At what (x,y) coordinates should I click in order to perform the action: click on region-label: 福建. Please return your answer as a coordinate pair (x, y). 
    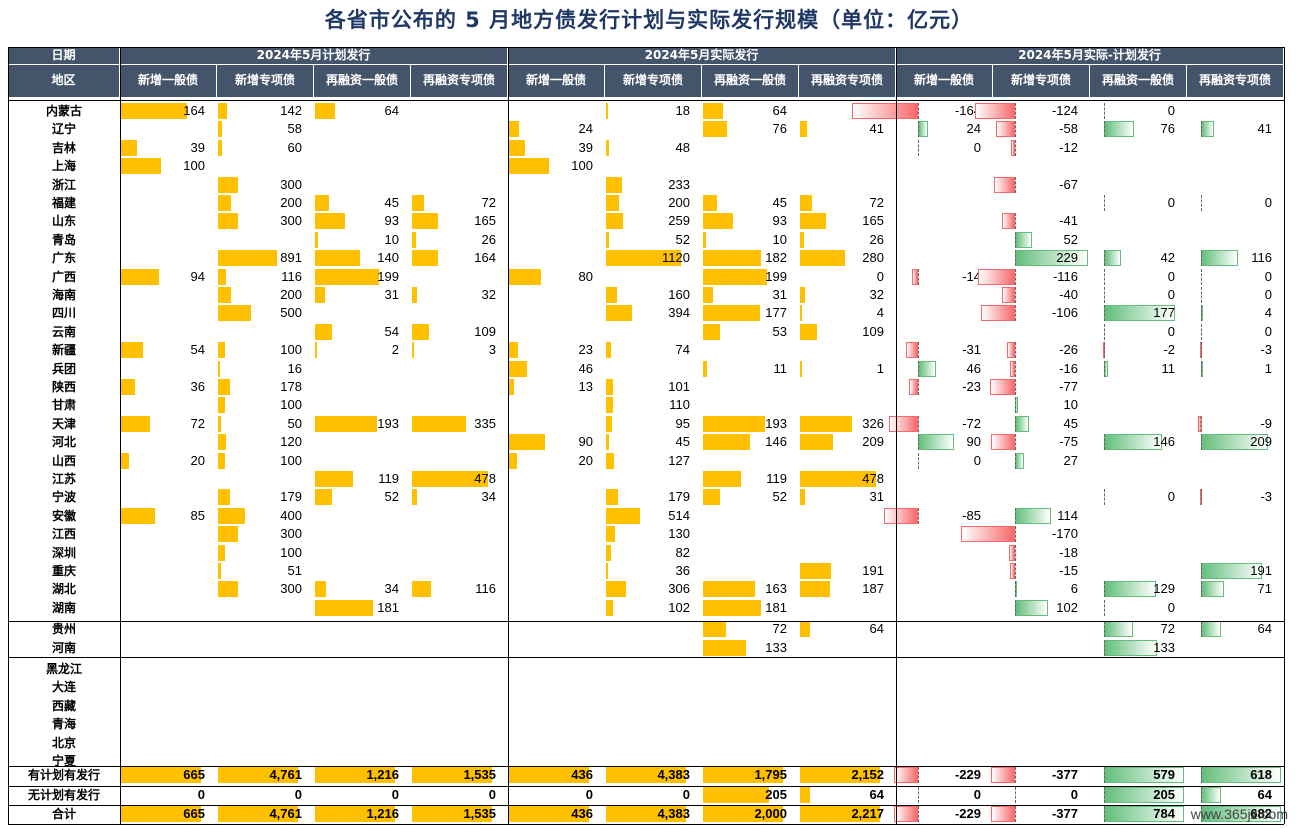
    Looking at the image, I should click on (63, 203).